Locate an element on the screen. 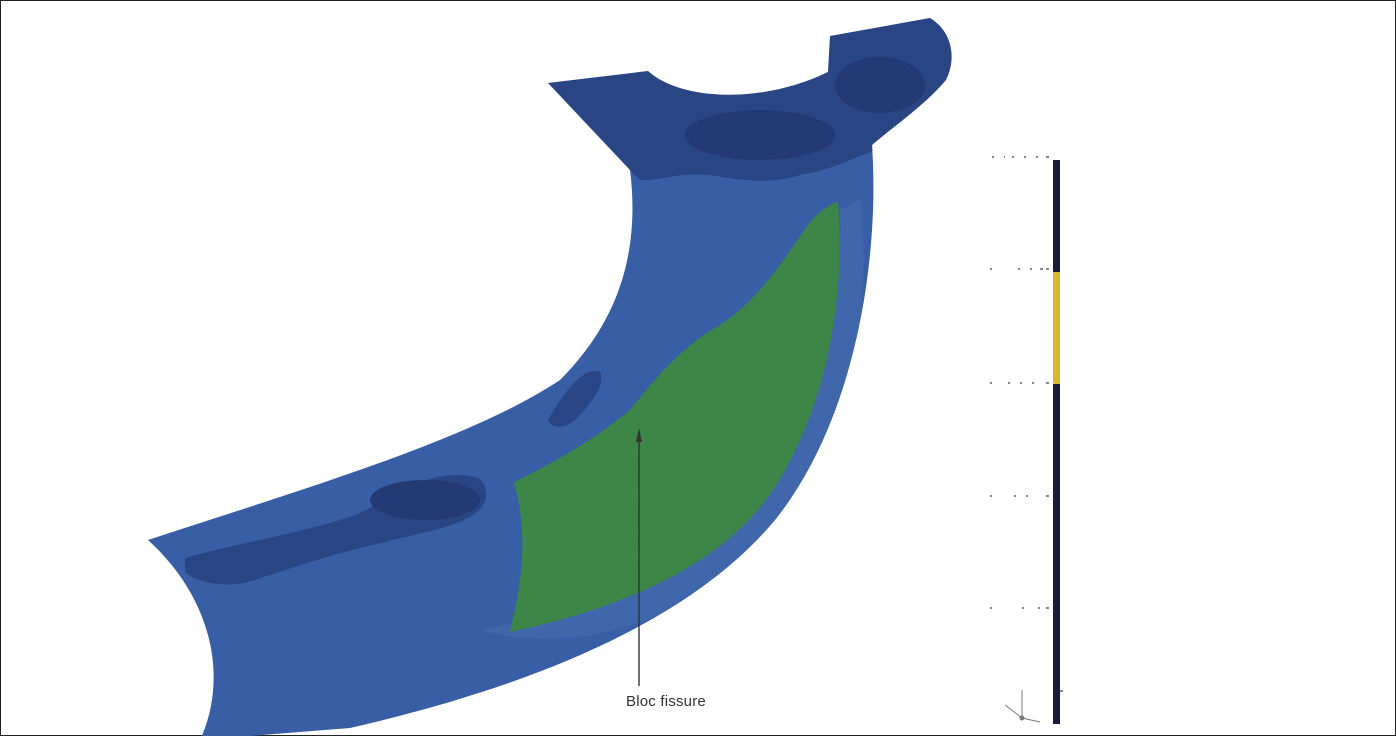 This screenshot has width=1396, height=736. callout-arrow is located at coordinates (639, 557).